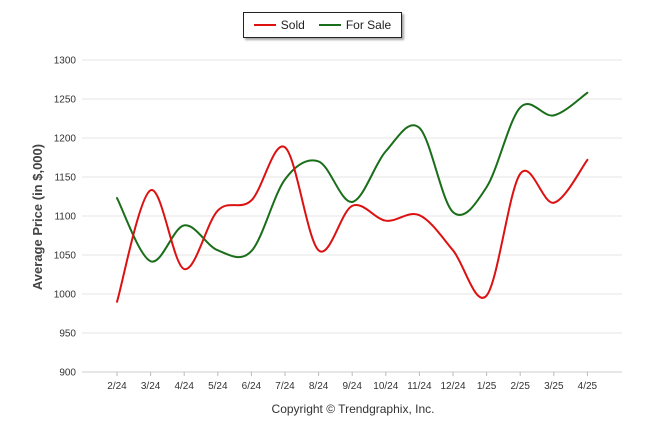 The width and height of the screenshot is (646, 434). What do you see at coordinates (65, 256) in the screenshot?
I see `y-tick-label: 1050` at bounding box center [65, 256].